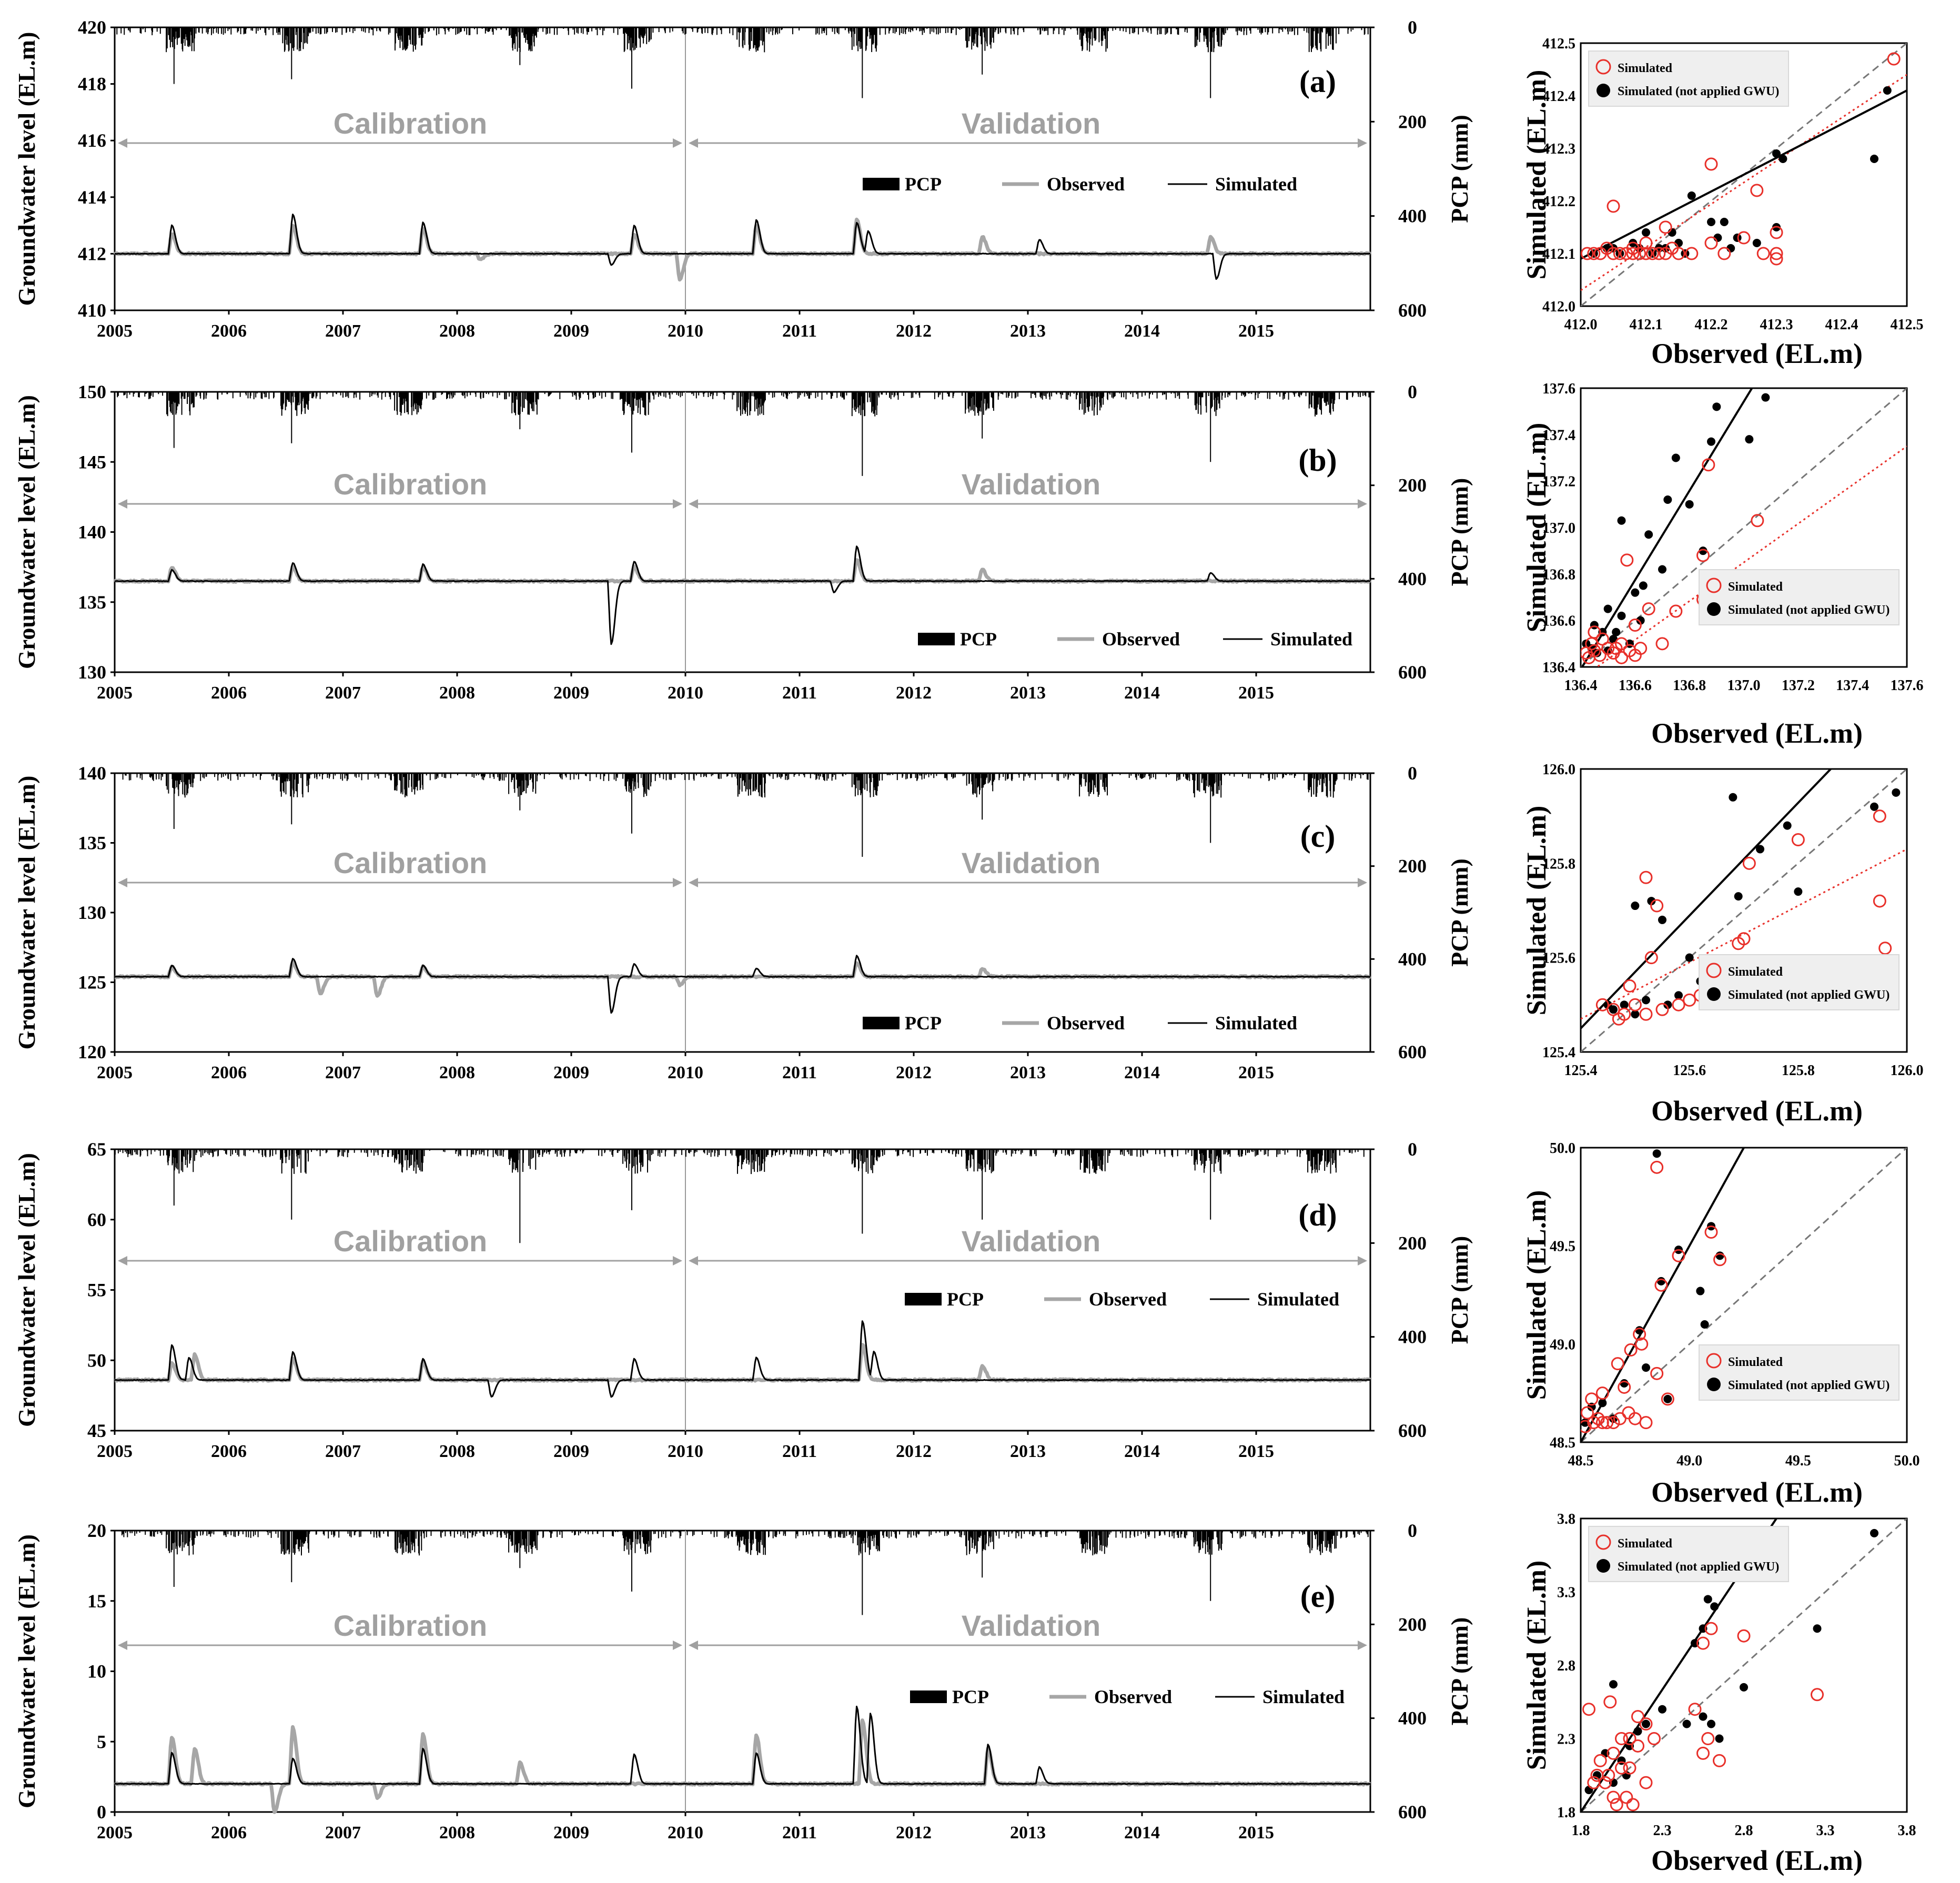 This screenshot has width=1960, height=1883. What do you see at coordinates (92, 1051) in the screenshot?
I see `y-tick-label: 120` at bounding box center [92, 1051].